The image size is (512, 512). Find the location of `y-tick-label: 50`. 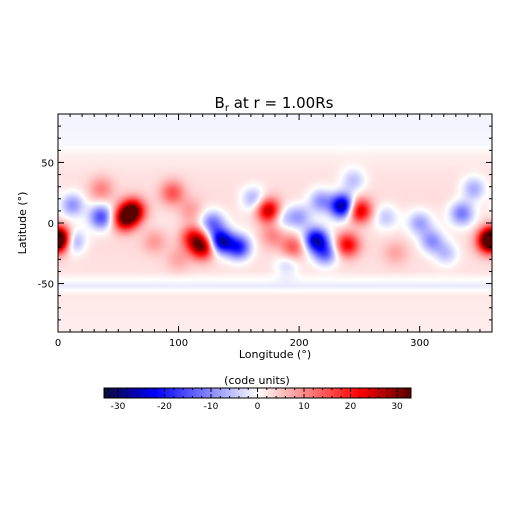

y-tick-label: 50 is located at coordinates (47, 163).